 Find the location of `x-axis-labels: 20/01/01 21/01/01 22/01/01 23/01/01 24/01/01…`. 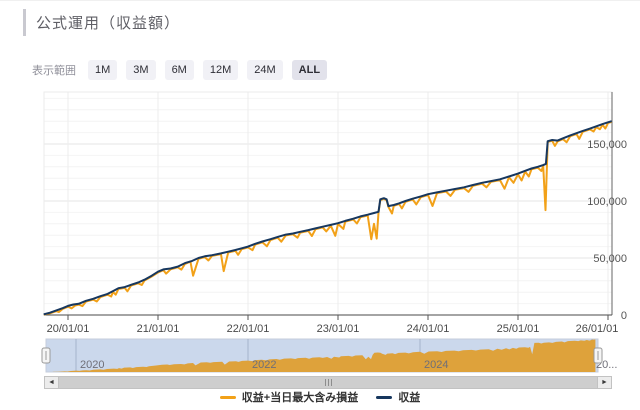

x-axis-labels: 20/01/01 21/01/01 22/01/01 23/01/01 24/01/01… is located at coordinates (333, 325).